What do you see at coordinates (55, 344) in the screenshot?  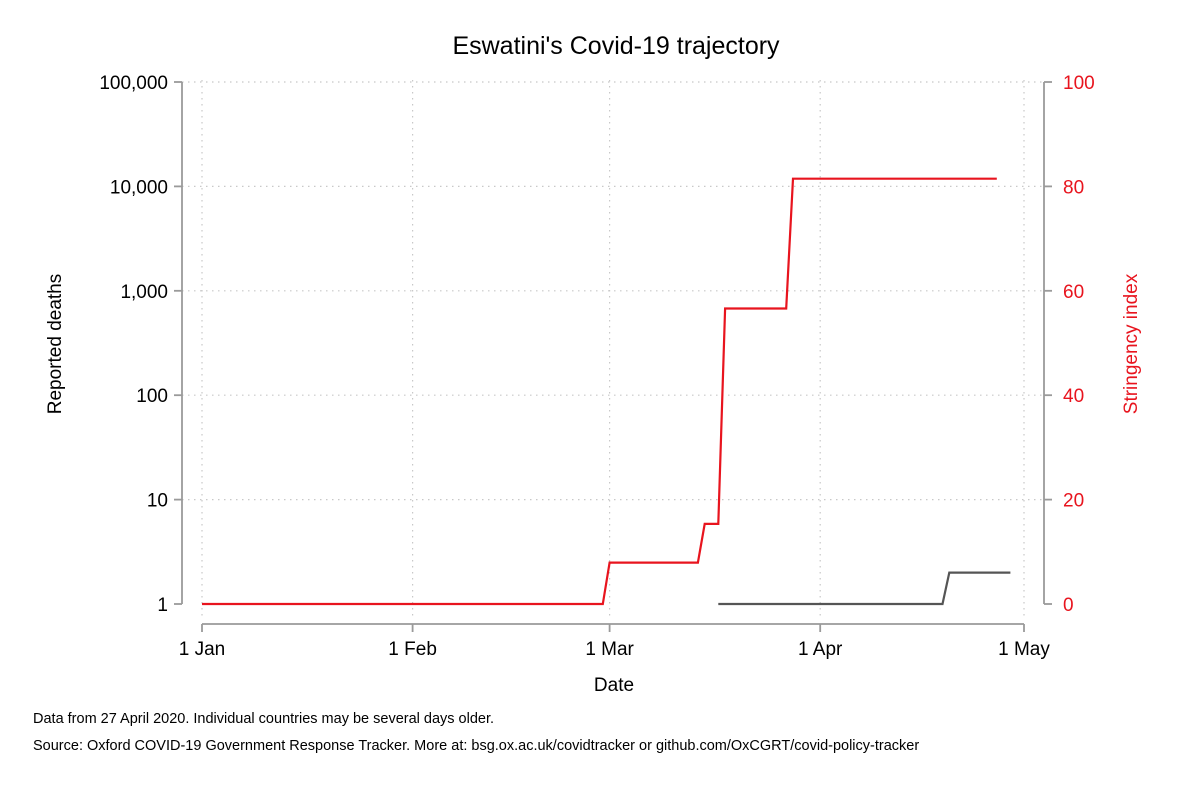 I see `y-axis-left-label: Reported deaths` at bounding box center [55, 344].